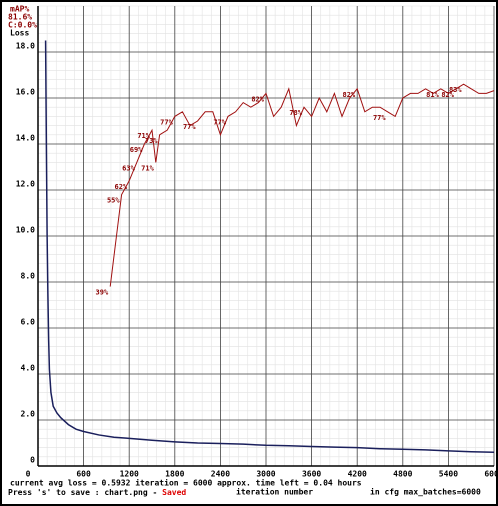  What do you see at coordinates (128, 168) in the screenshot?
I see `value-label: 63%` at bounding box center [128, 168].